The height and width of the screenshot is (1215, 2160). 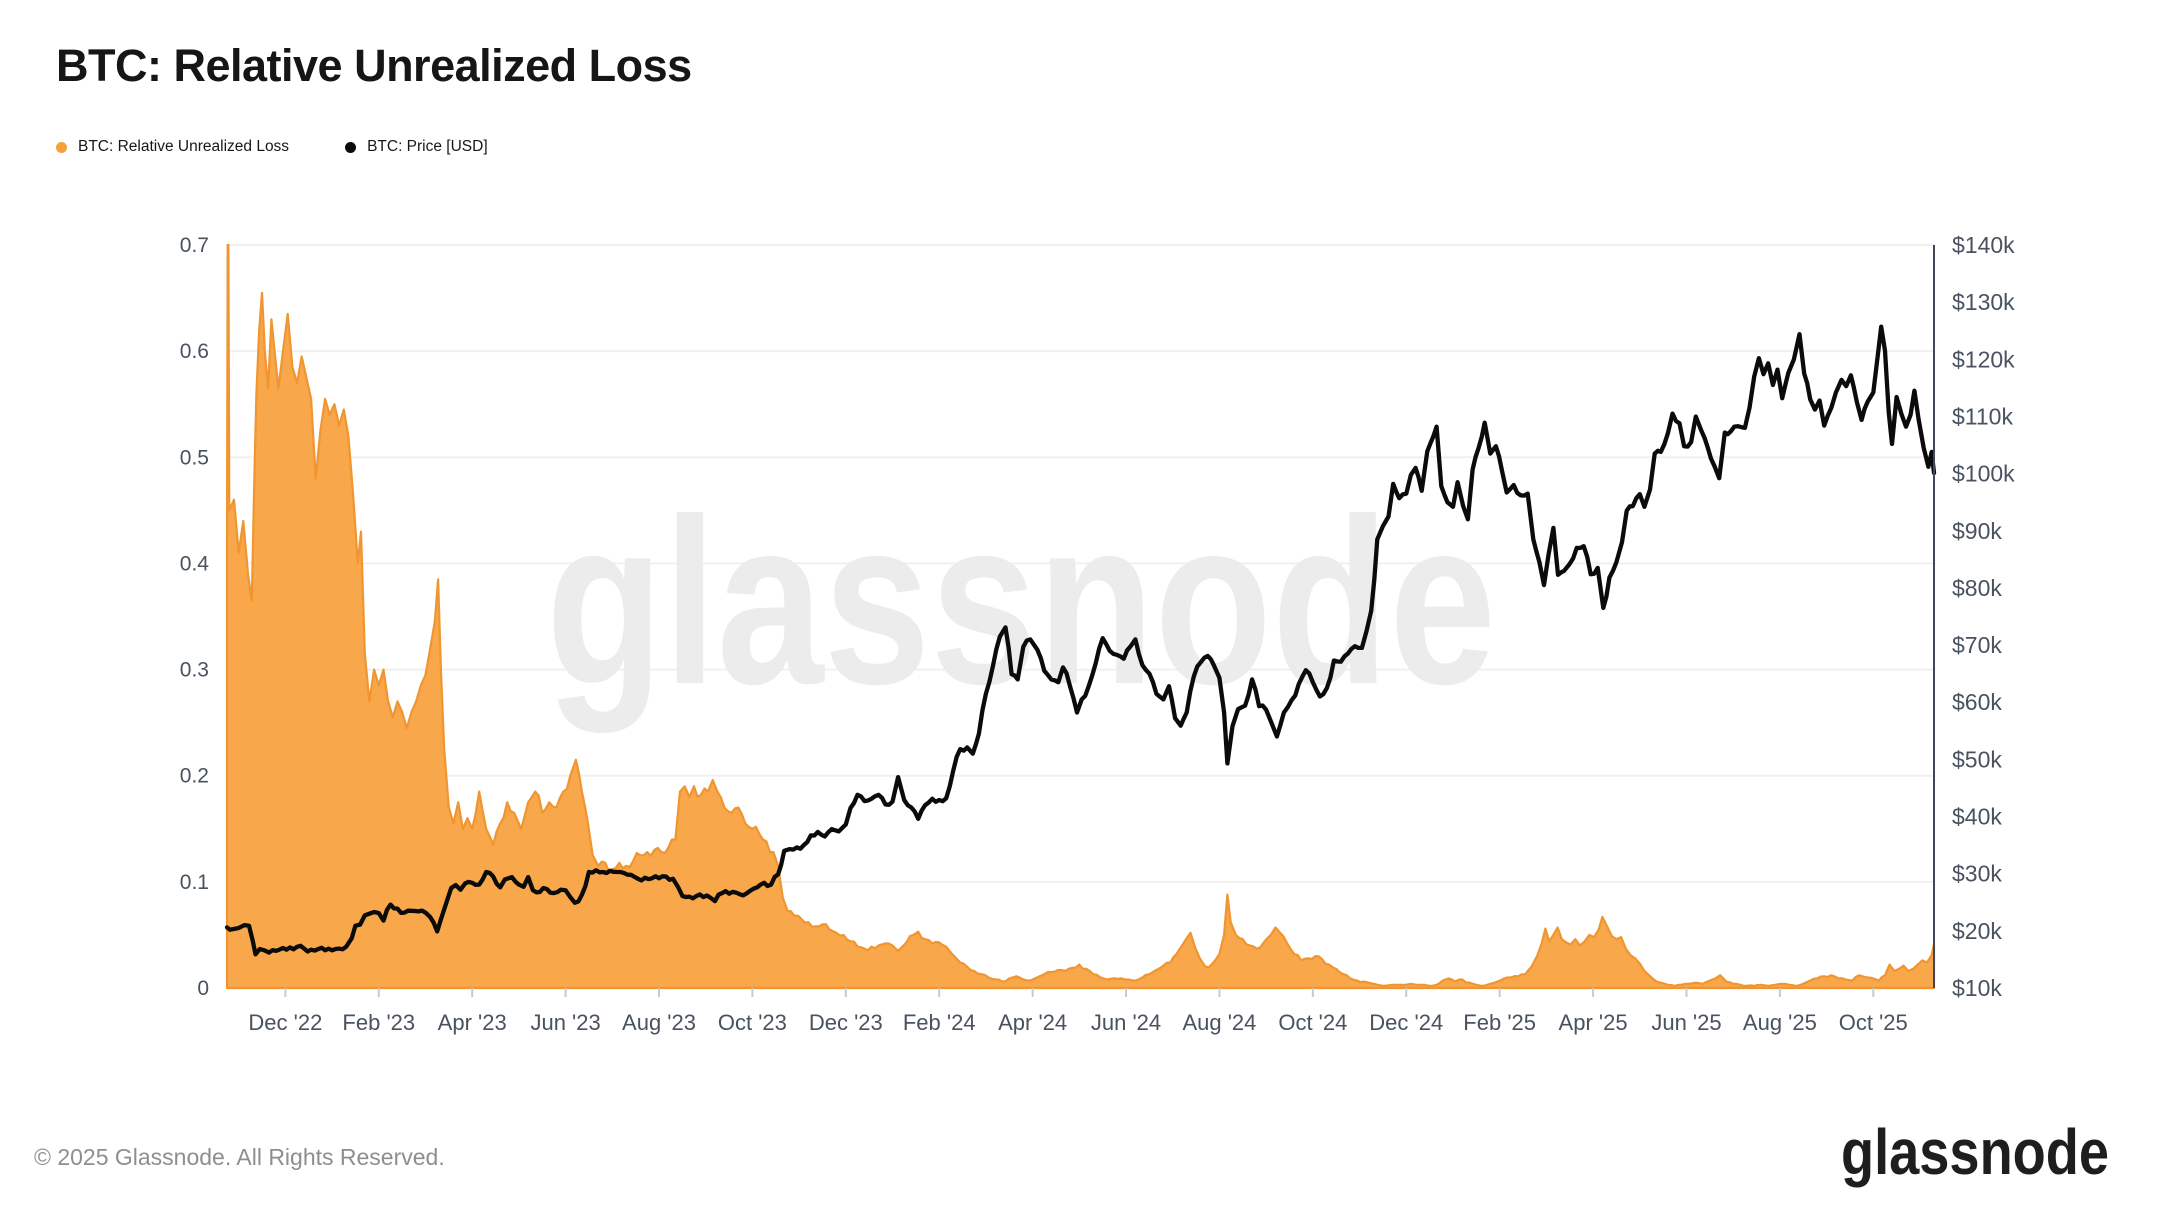 What do you see at coordinates (939, 1022) in the screenshot?
I see `svg-text: Feb '24` at bounding box center [939, 1022].